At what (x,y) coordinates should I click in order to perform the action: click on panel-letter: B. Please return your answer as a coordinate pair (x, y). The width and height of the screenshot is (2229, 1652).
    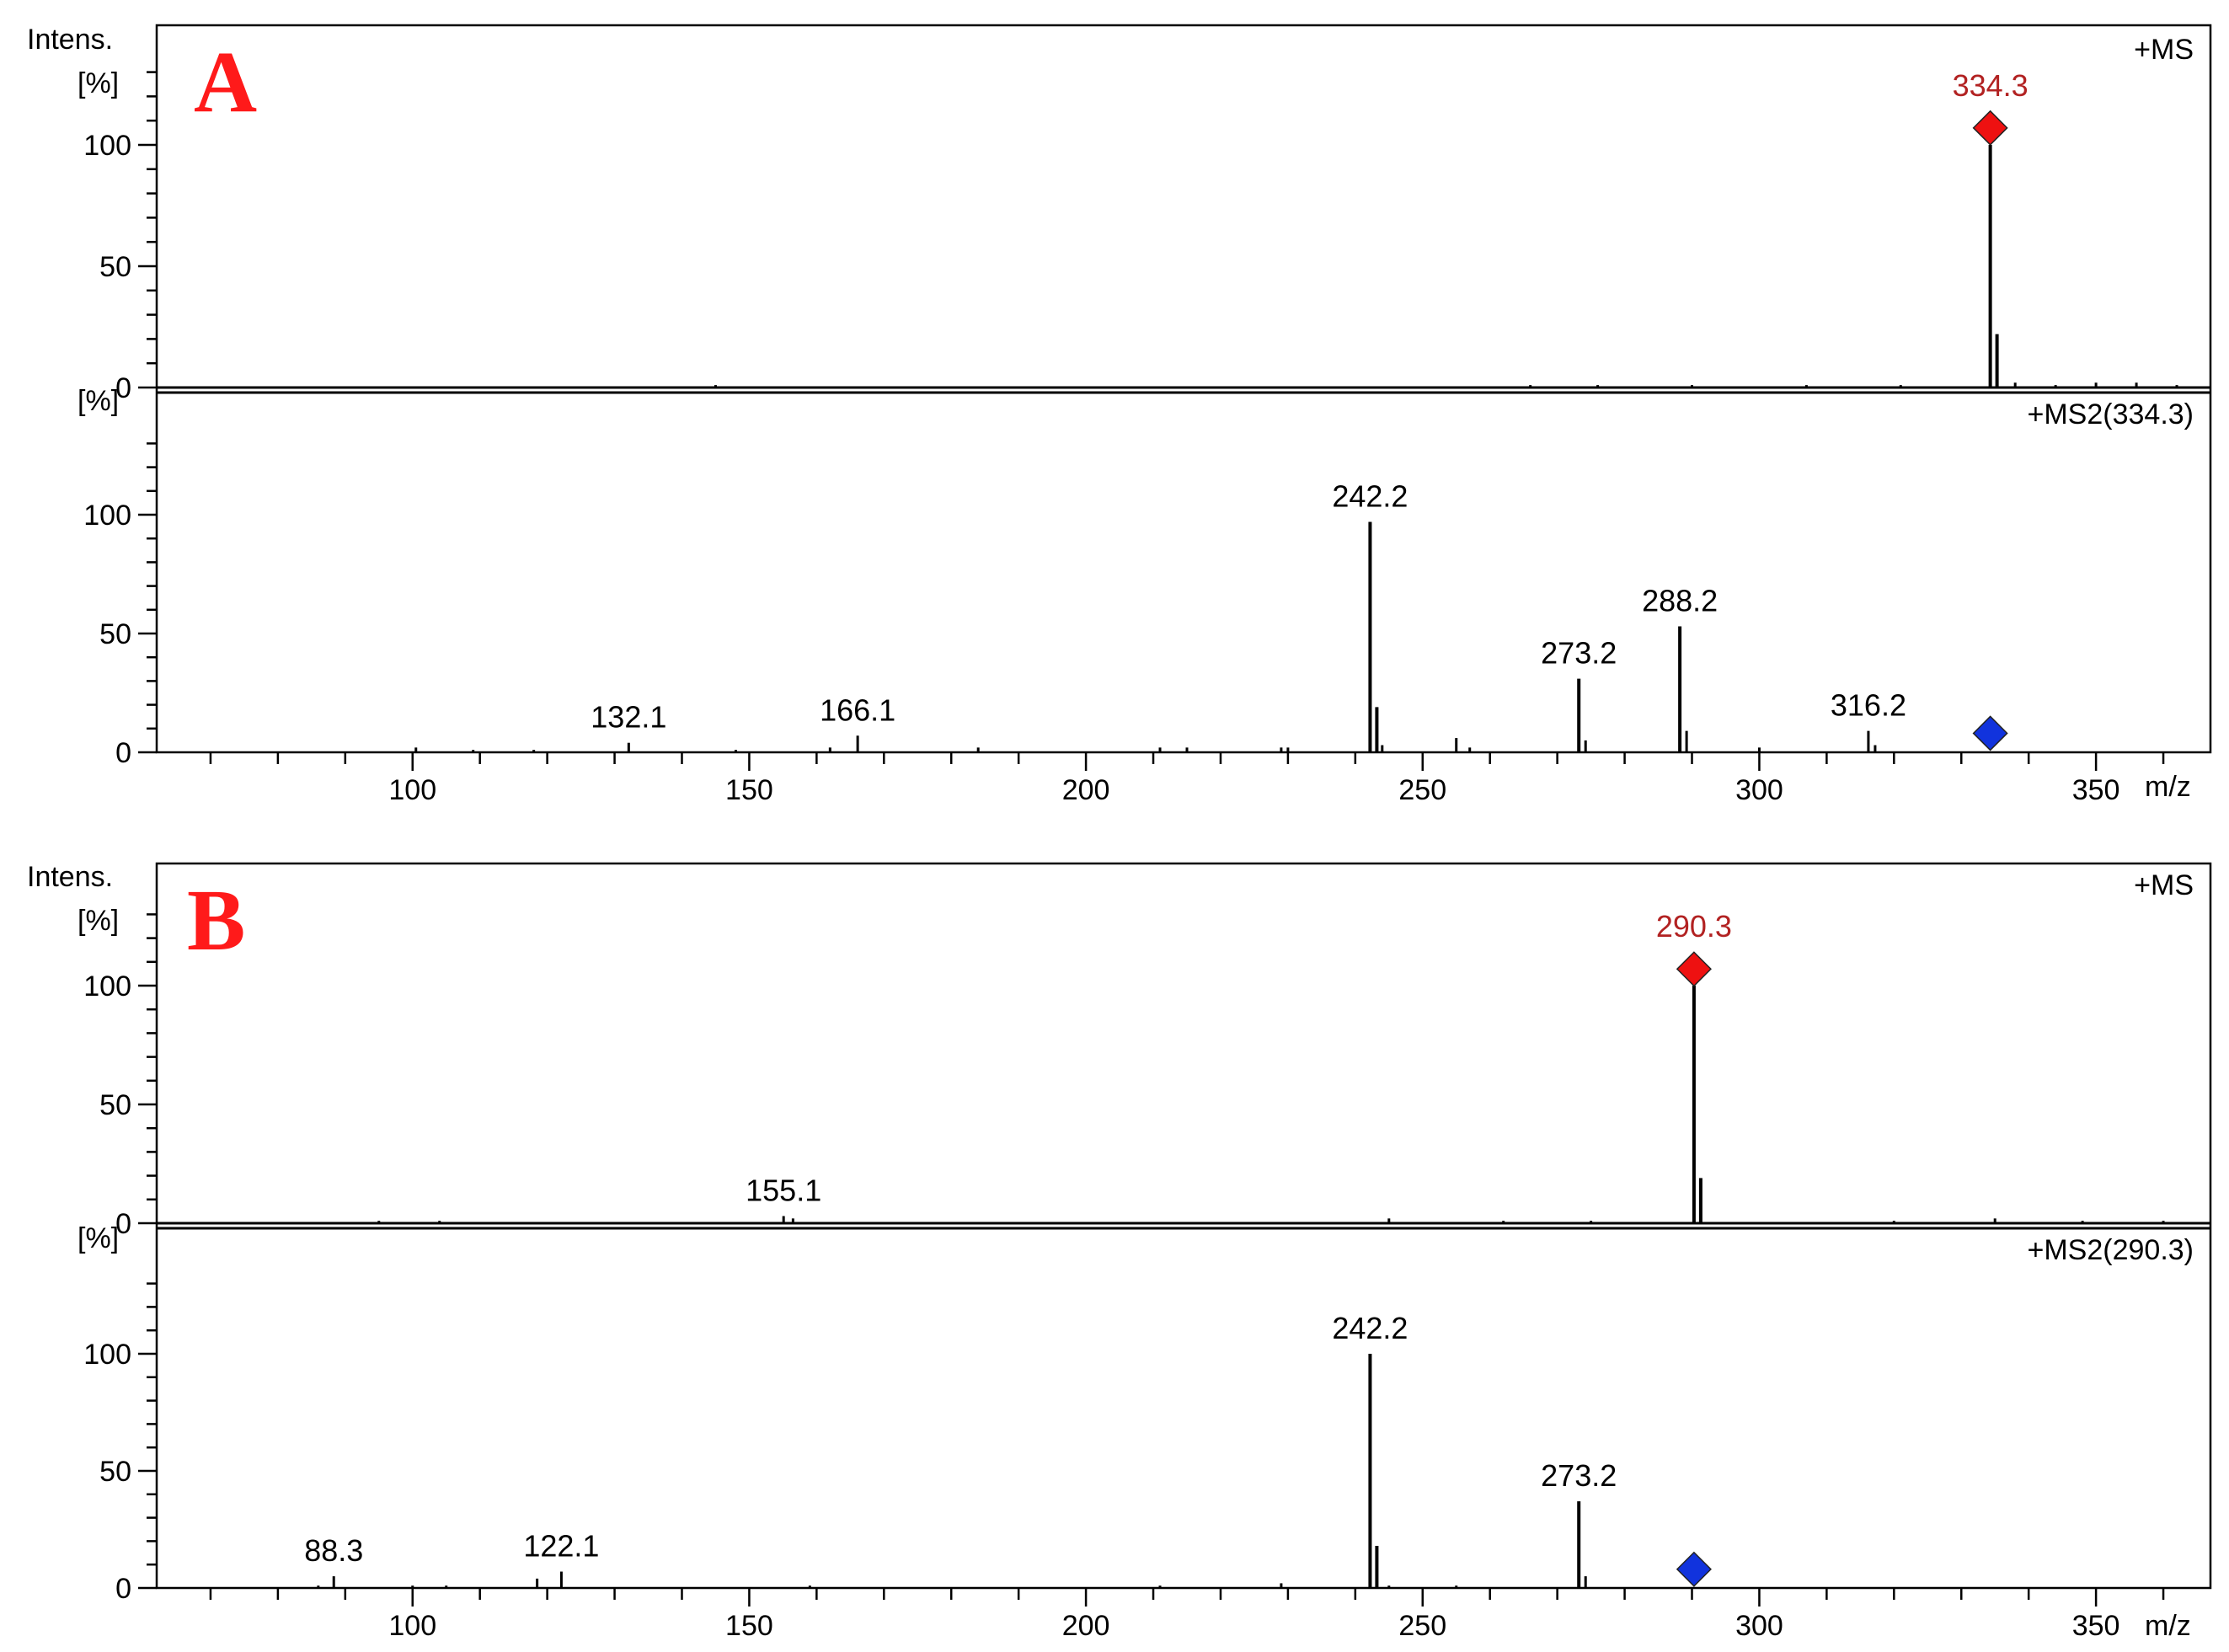
    Looking at the image, I should click on (216, 920).